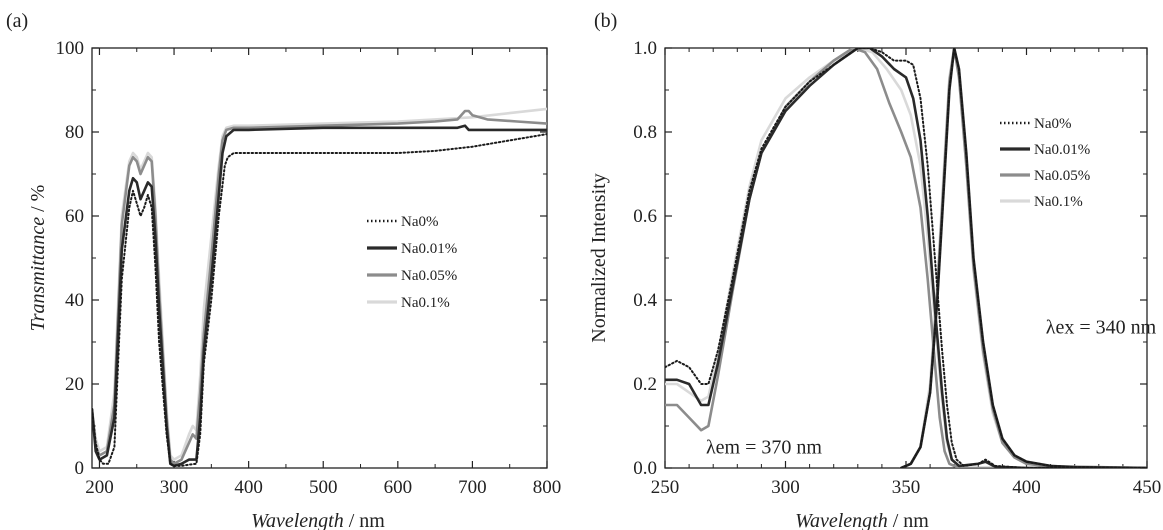 The width and height of the screenshot is (1163, 530). I want to click on panel-b-y-axis-title: Normalized Intensity, so click(599, 257).